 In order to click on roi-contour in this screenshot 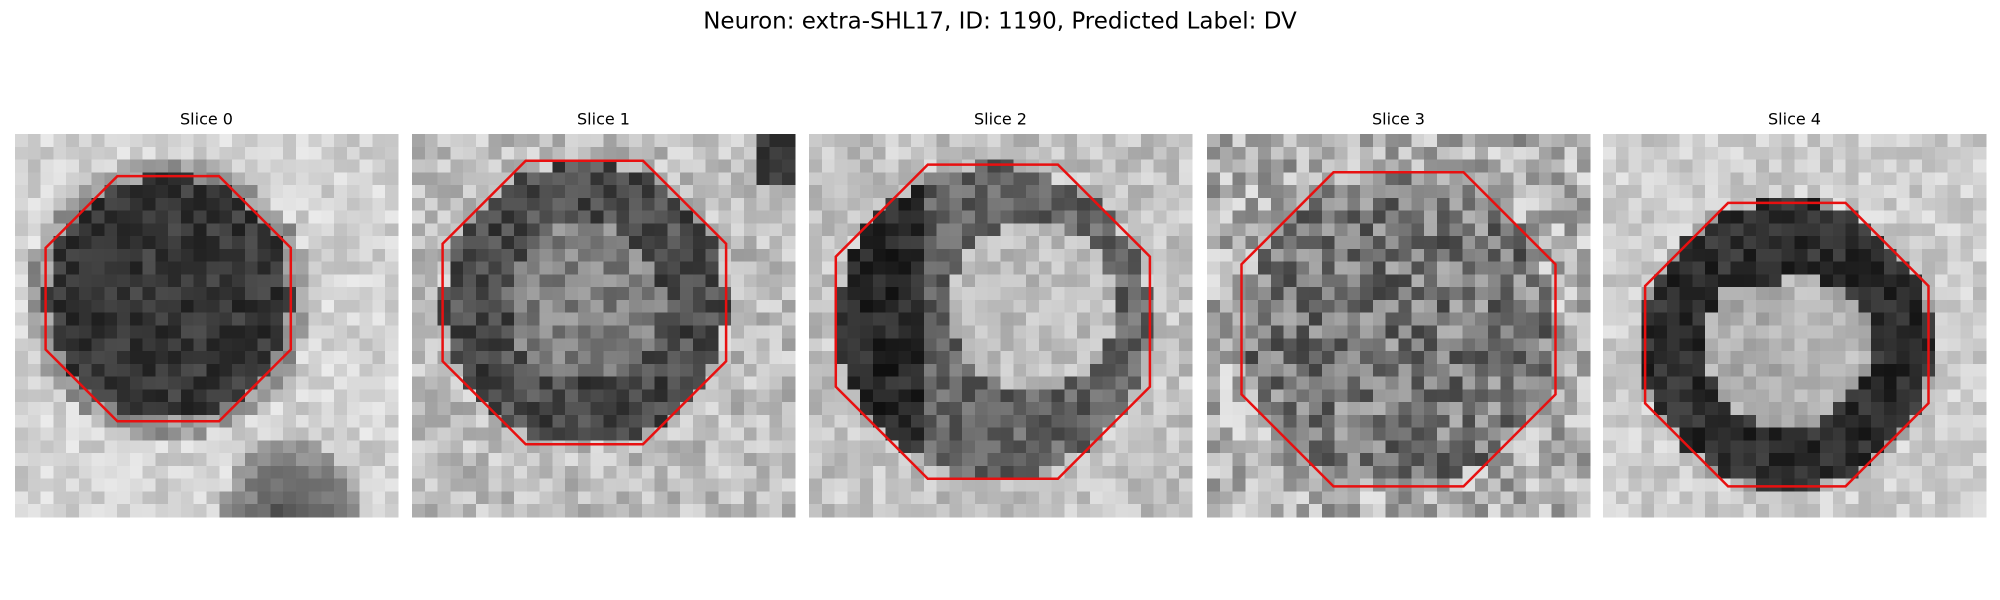, I will do `click(168, 298)`.